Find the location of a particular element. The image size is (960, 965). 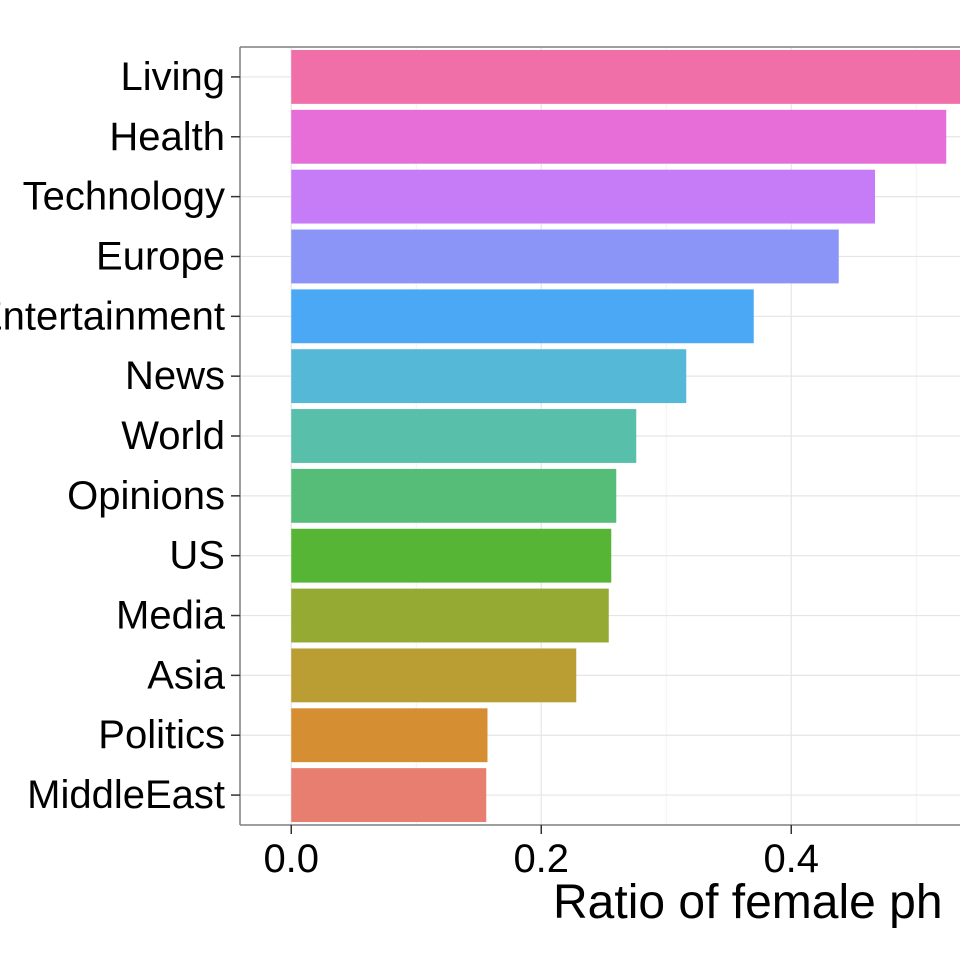

bar-us is located at coordinates (451, 555).